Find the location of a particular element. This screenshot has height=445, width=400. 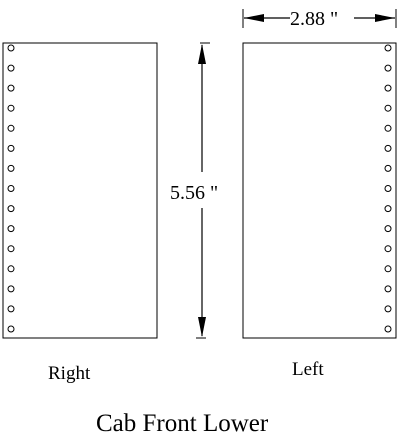

diagram-title: Cab Front Lower is located at coordinates (182, 423).